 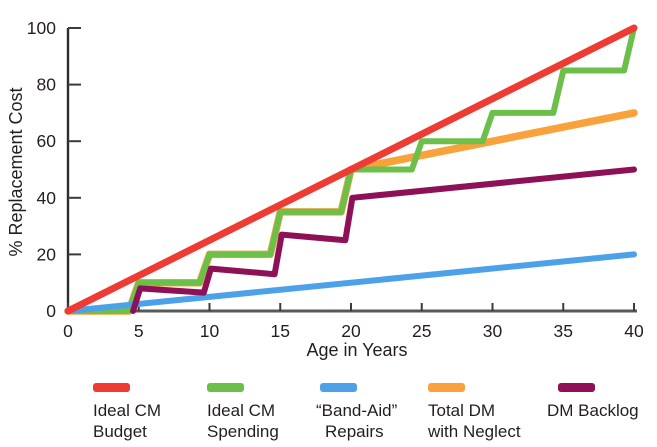 I want to click on legend-item-dm-backlog: DM Backlog, so click(x=593, y=402).